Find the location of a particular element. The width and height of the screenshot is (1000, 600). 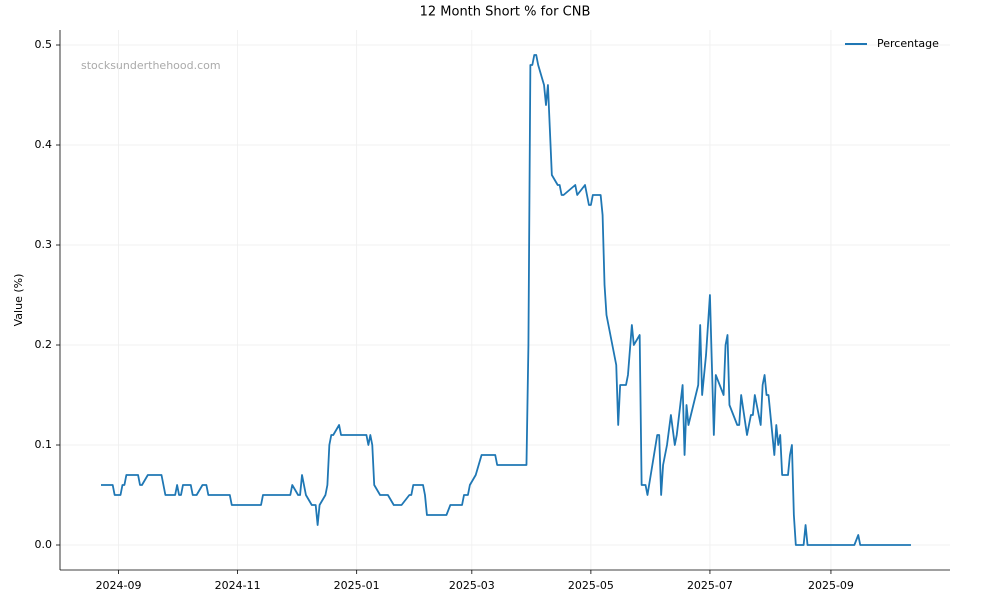

x-tick-label: 2025-03 is located at coordinates (472, 585).